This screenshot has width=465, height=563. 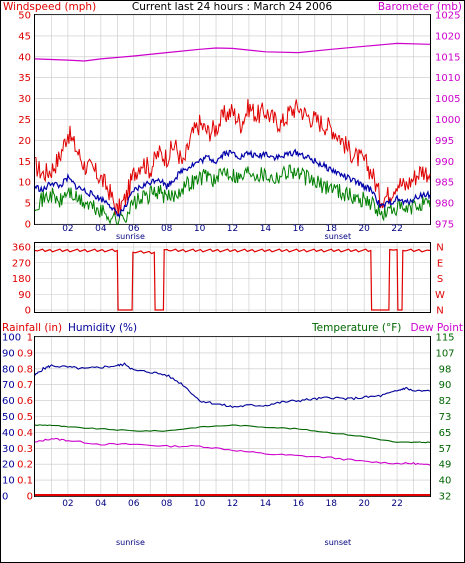 What do you see at coordinates (445, 401) in the screenshot?
I see `temperature-tick-label: 82` at bounding box center [445, 401].